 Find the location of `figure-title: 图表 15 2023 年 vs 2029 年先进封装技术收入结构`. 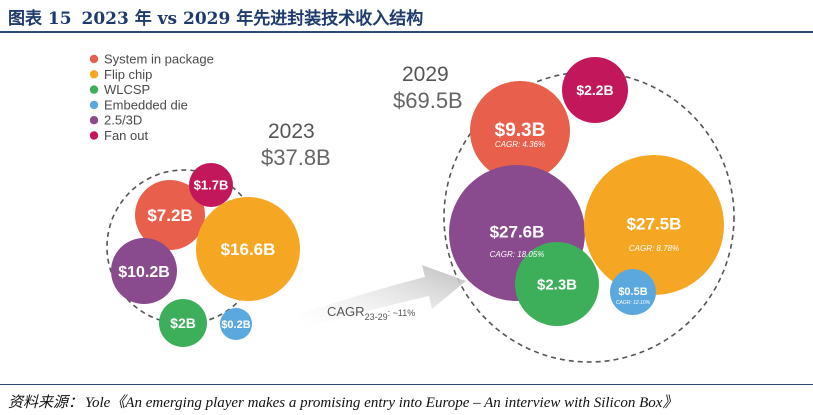

figure-title: 图表 15 2023 年 vs 2029 年先进封装技术收入结构 is located at coordinates (217, 16).